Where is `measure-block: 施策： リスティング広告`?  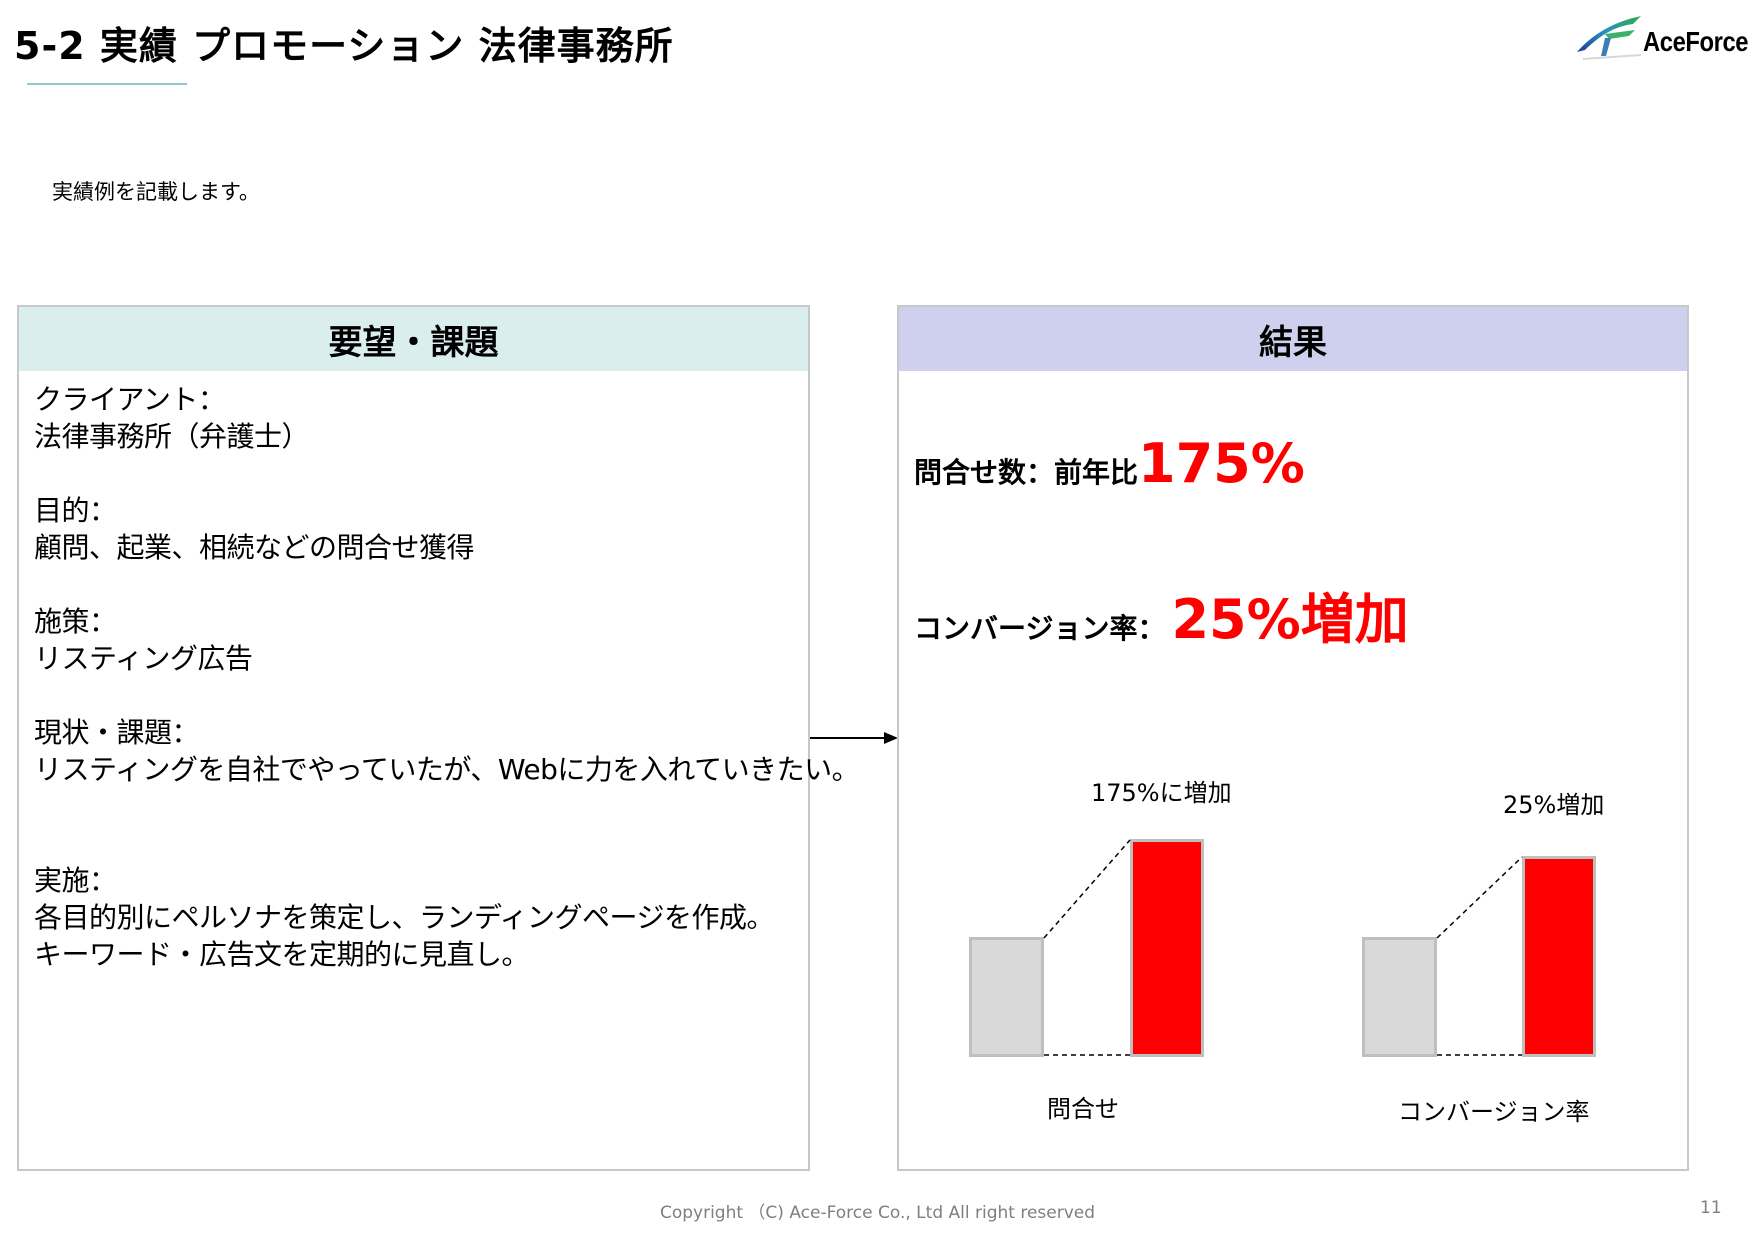
measure-block: 施策： リスティング広告 is located at coordinates (413, 640).